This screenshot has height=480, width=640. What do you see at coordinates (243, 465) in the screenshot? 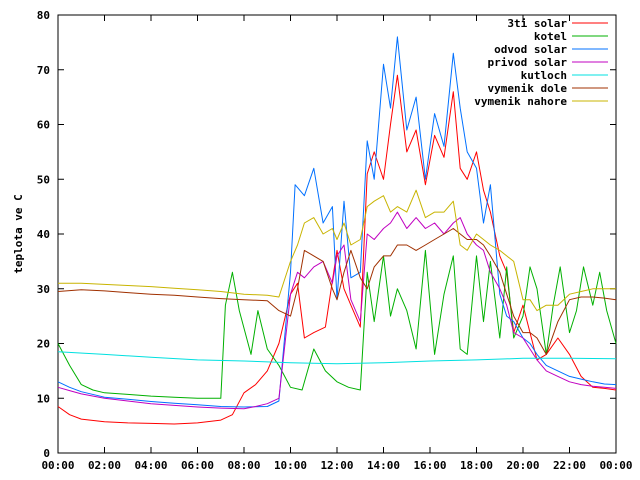
I see `x-tick-label: 08:00` at bounding box center [243, 465].